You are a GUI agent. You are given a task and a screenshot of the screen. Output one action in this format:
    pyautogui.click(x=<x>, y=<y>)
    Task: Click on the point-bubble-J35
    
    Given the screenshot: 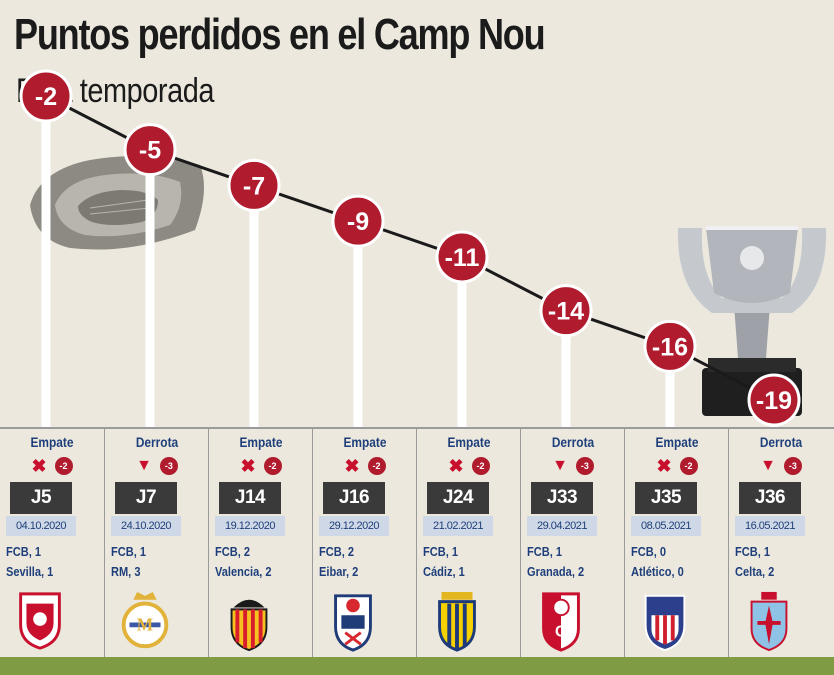 What is the action you would take?
    pyautogui.click(x=670, y=346)
    